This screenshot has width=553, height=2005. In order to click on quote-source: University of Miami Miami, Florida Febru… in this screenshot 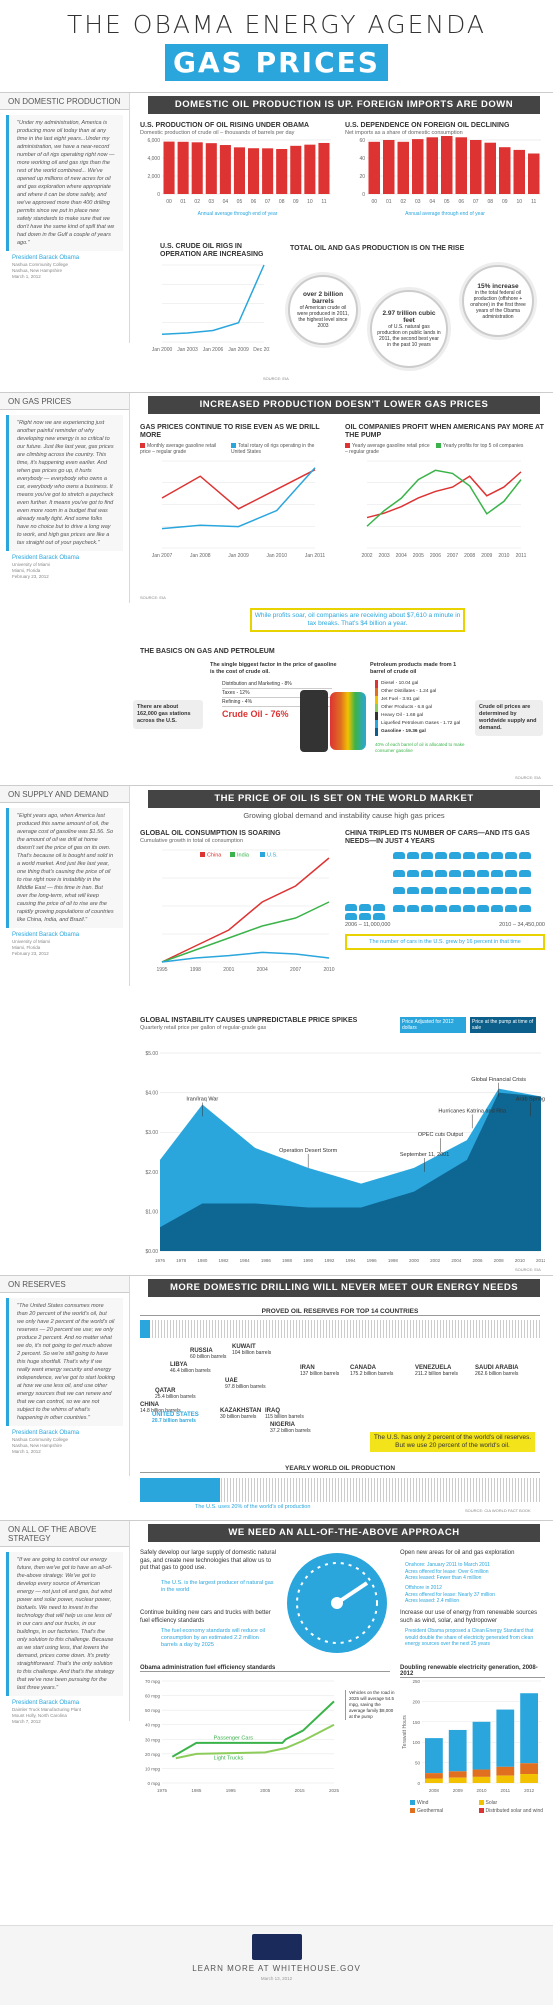, I will do `click(31, 570)`.